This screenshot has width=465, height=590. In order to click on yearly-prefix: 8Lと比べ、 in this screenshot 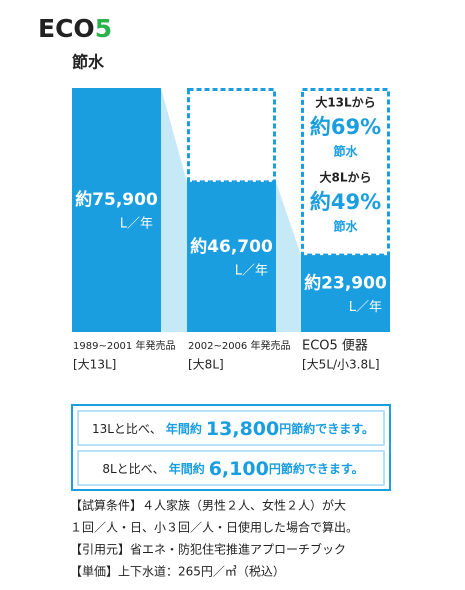, I will do `click(133, 469)`.